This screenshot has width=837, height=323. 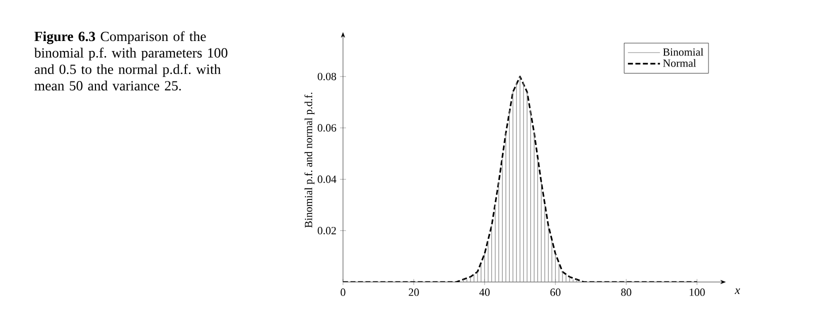 What do you see at coordinates (327, 179) in the screenshot?
I see `y-tick-label: 0.04` at bounding box center [327, 179].